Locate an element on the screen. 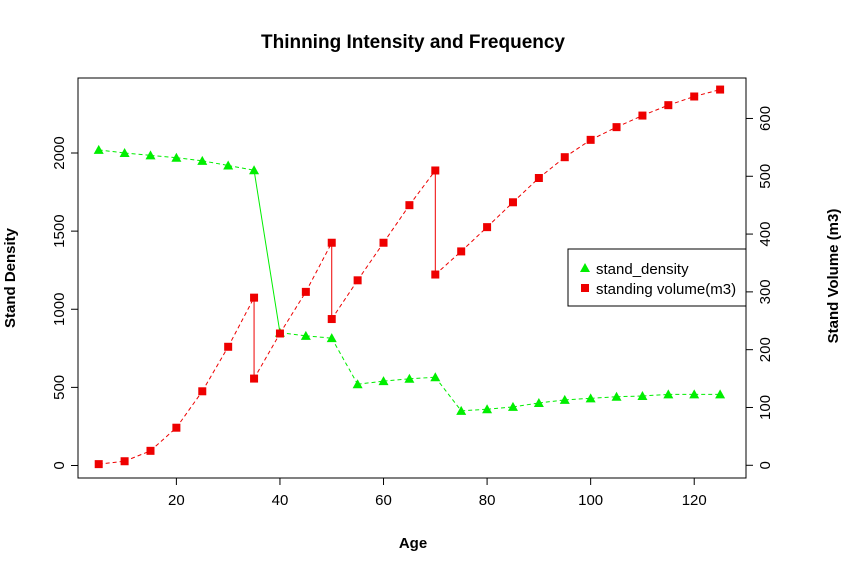 This screenshot has width=865, height=575. x-tick-label: 80 is located at coordinates (487, 500).